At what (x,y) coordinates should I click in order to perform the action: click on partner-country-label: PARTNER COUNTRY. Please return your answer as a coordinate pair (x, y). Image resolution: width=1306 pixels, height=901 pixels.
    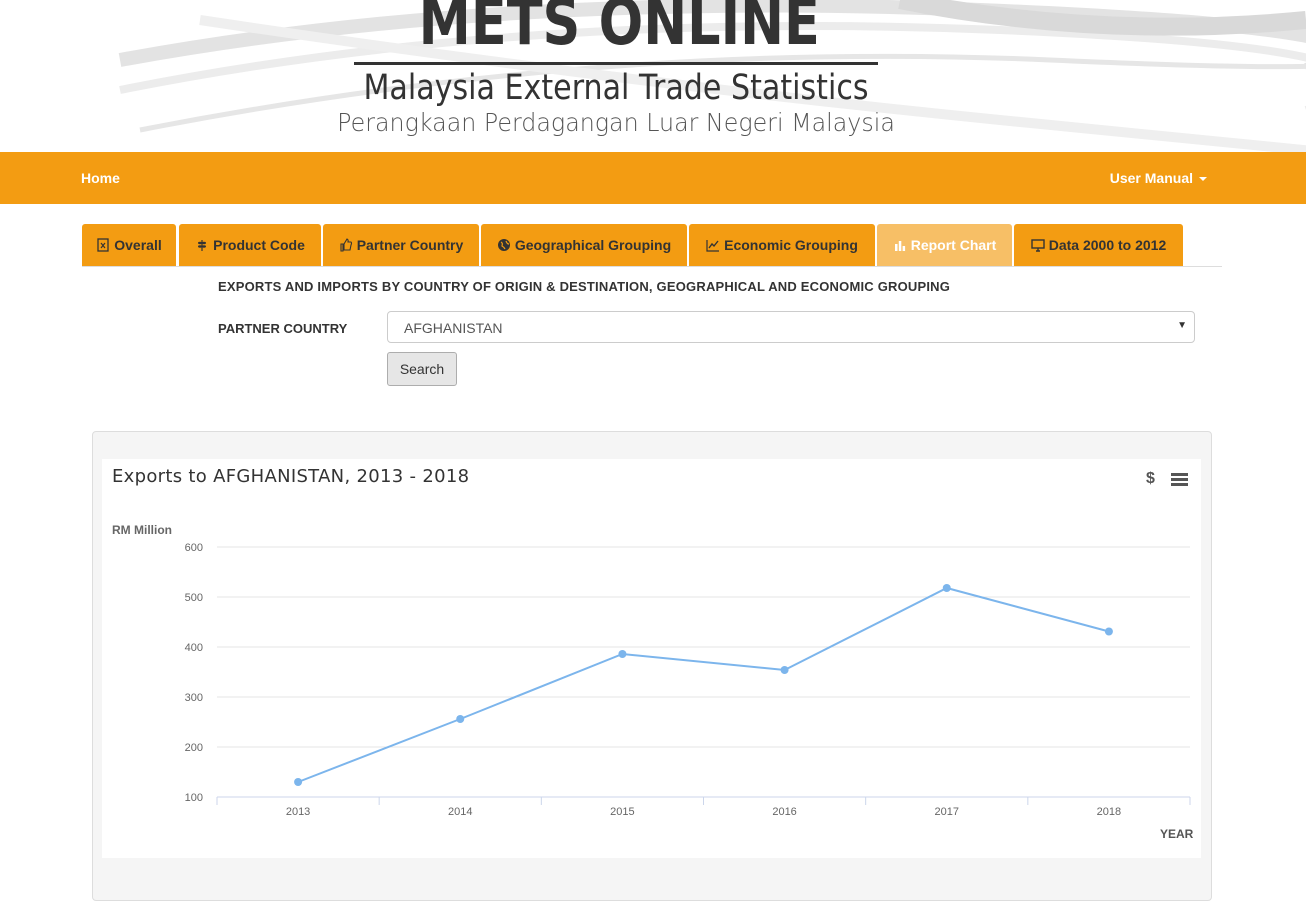
    Looking at the image, I should click on (283, 328).